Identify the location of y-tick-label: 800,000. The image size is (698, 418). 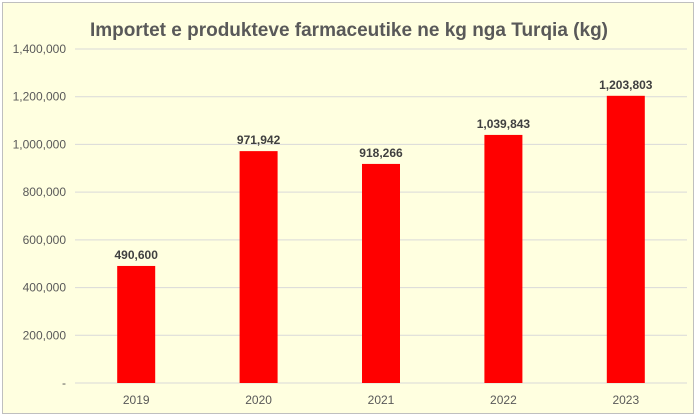
(45, 192).